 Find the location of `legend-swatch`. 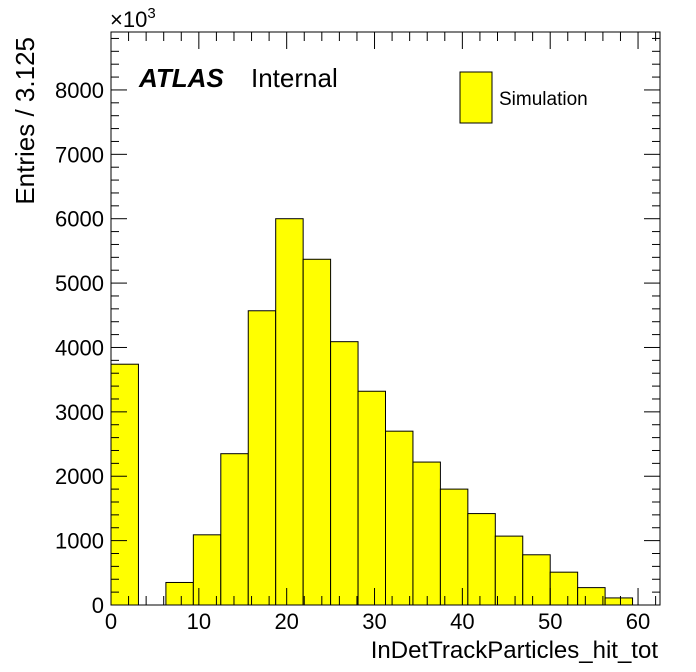

legend-swatch is located at coordinates (476, 97).